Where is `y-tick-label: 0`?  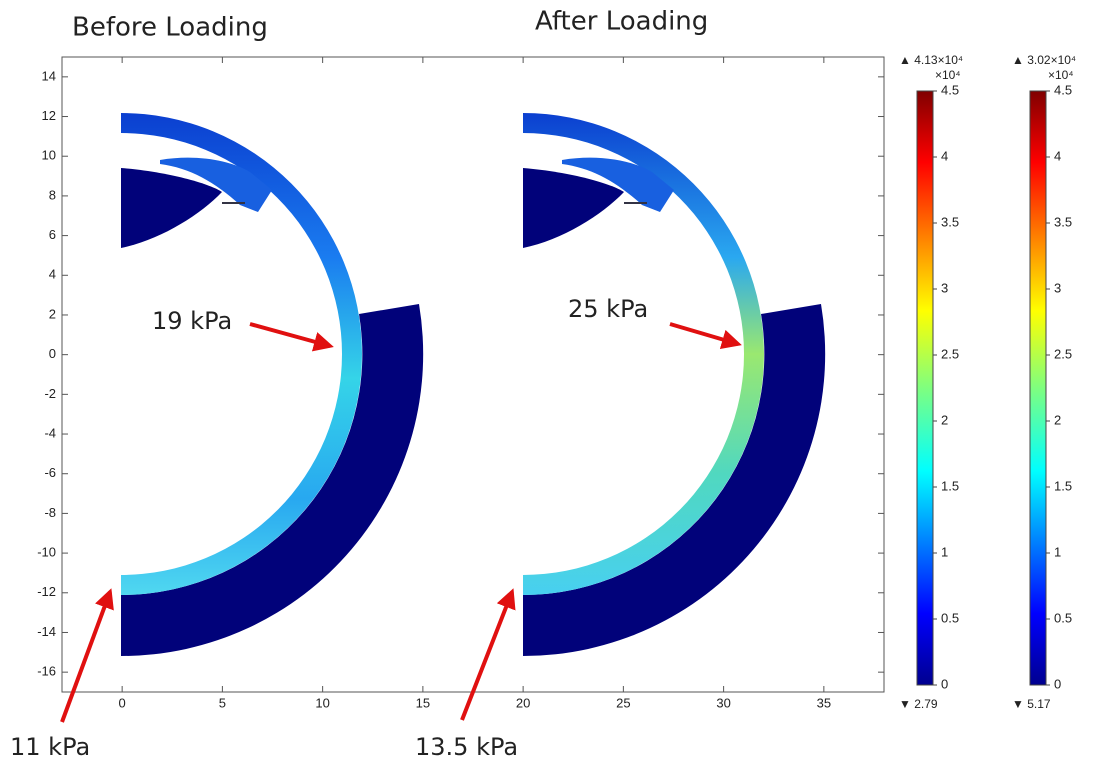
y-tick-label: 0 is located at coordinates (52, 353).